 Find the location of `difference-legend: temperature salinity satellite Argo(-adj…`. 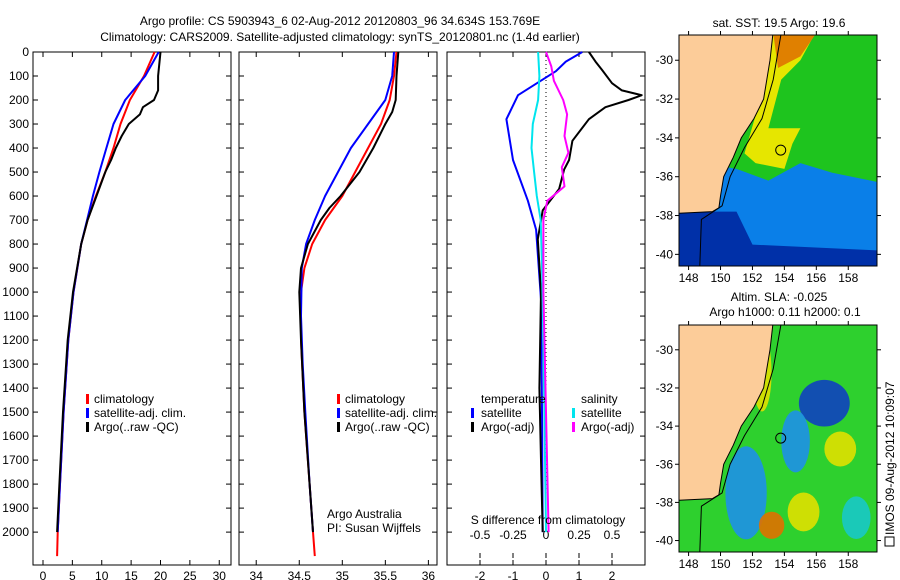

difference-legend: temperature salinity satellite Argo(-adj… is located at coordinates (553, 459).